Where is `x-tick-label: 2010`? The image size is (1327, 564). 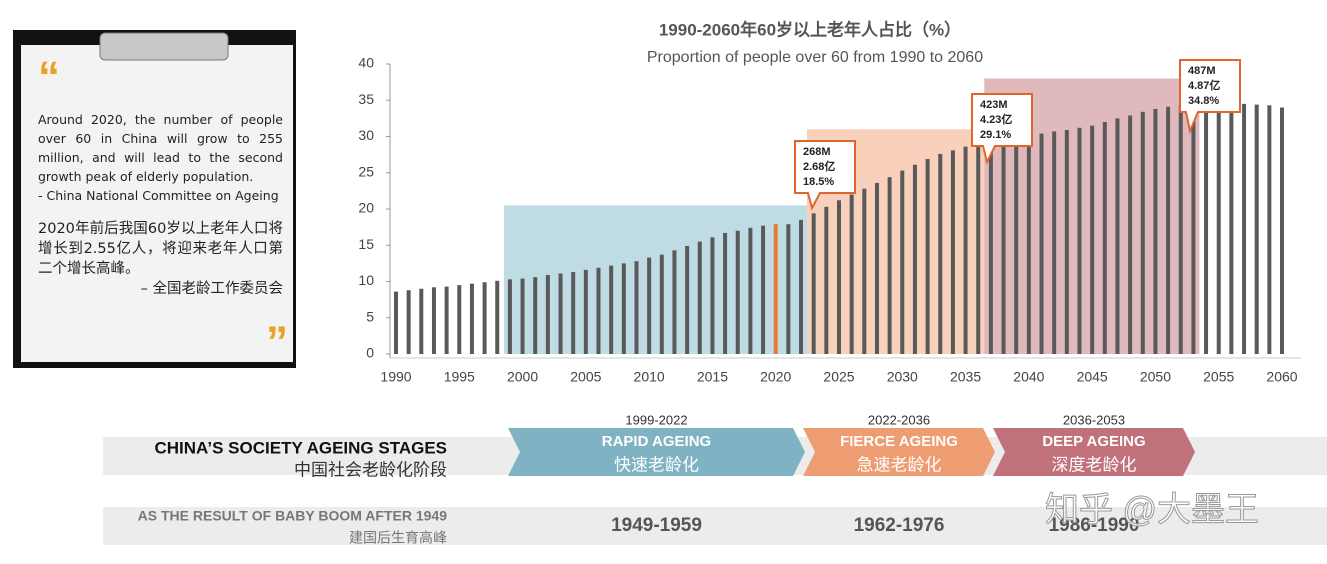 x-tick-label: 2010 is located at coordinates (649, 377).